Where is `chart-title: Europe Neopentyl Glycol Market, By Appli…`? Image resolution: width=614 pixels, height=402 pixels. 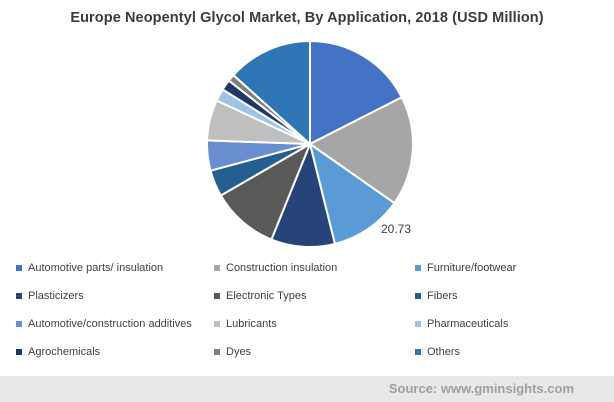
chart-title: Europe Neopentyl Glycol Market, By Appli… is located at coordinates (307, 18).